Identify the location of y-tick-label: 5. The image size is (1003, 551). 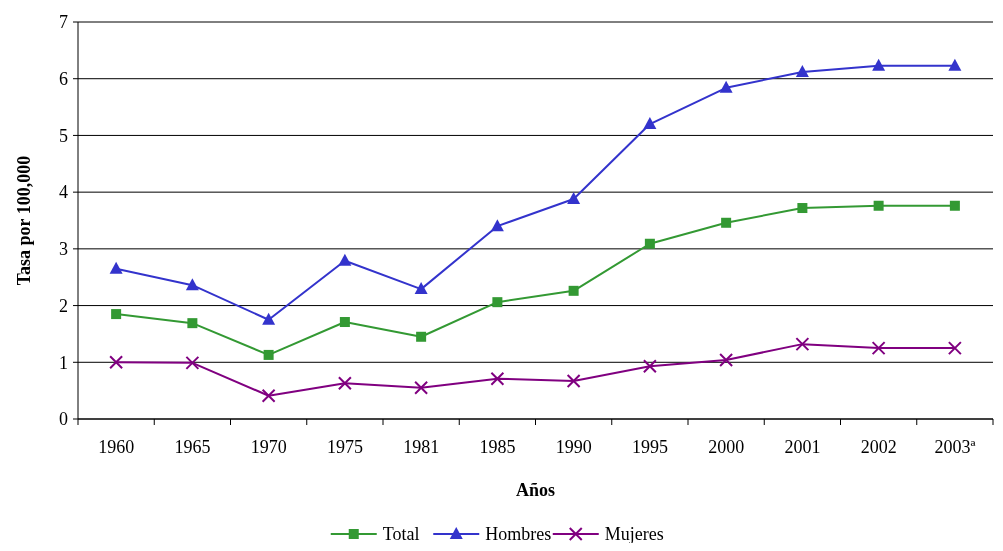
(63, 135).